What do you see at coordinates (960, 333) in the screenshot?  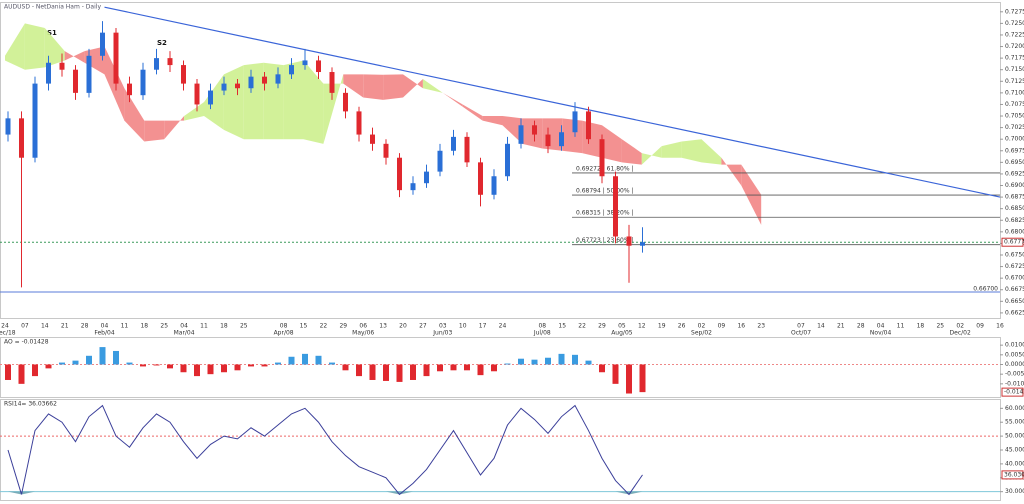 I see `x-month-label: Dec/02` at bounding box center [960, 333].